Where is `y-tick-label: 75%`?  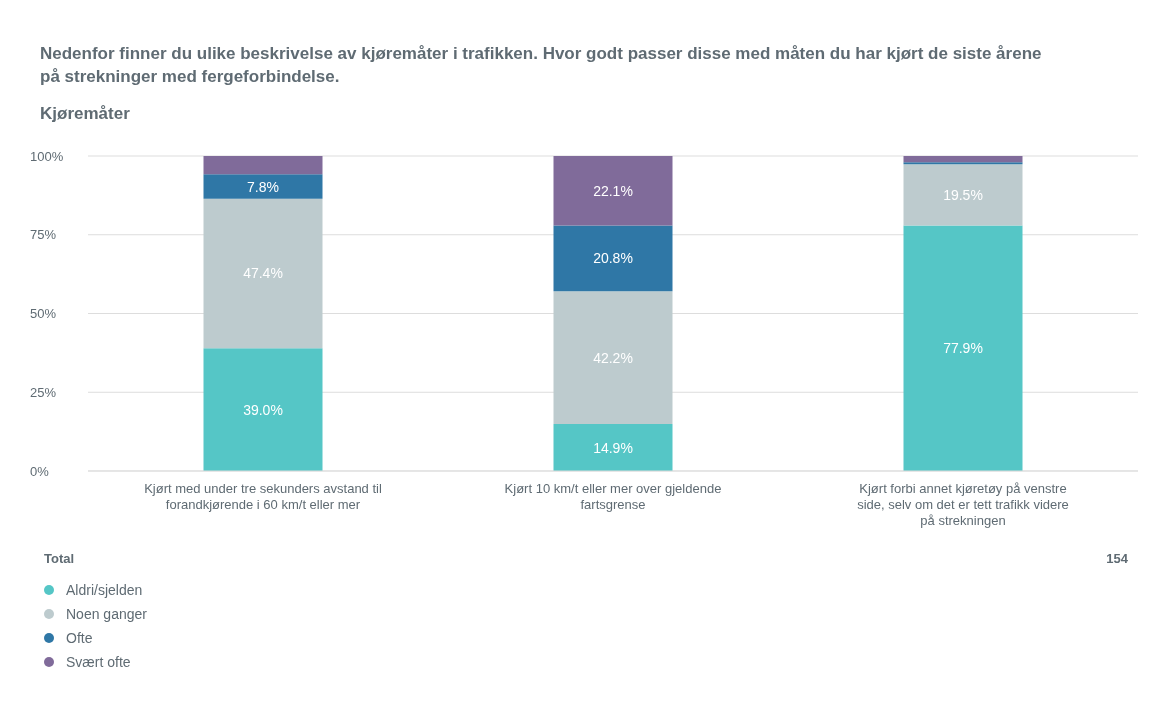
y-tick-label: 75% is located at coordinates (43, 235).